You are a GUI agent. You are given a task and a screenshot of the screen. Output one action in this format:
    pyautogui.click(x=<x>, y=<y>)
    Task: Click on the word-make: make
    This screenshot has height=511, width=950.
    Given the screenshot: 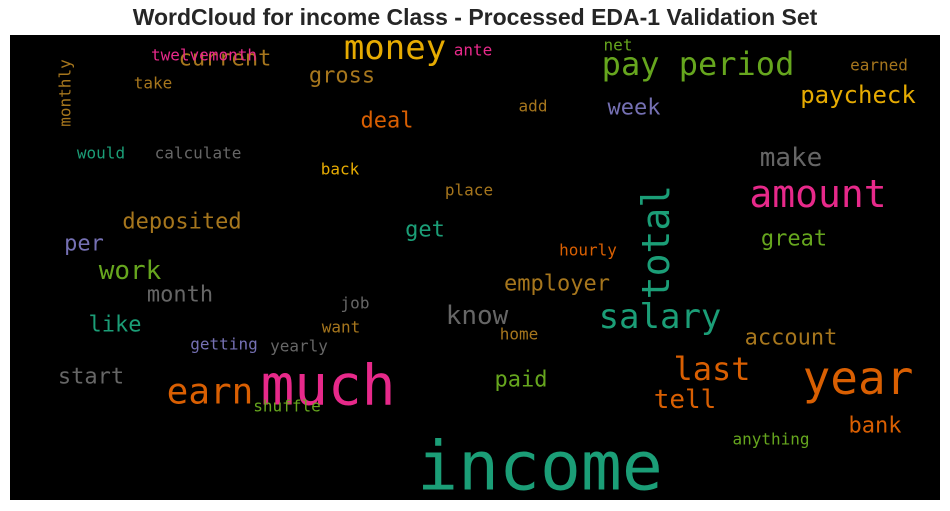 What is the action you would take?
    pyautogui.click(x=791, y=158)
    